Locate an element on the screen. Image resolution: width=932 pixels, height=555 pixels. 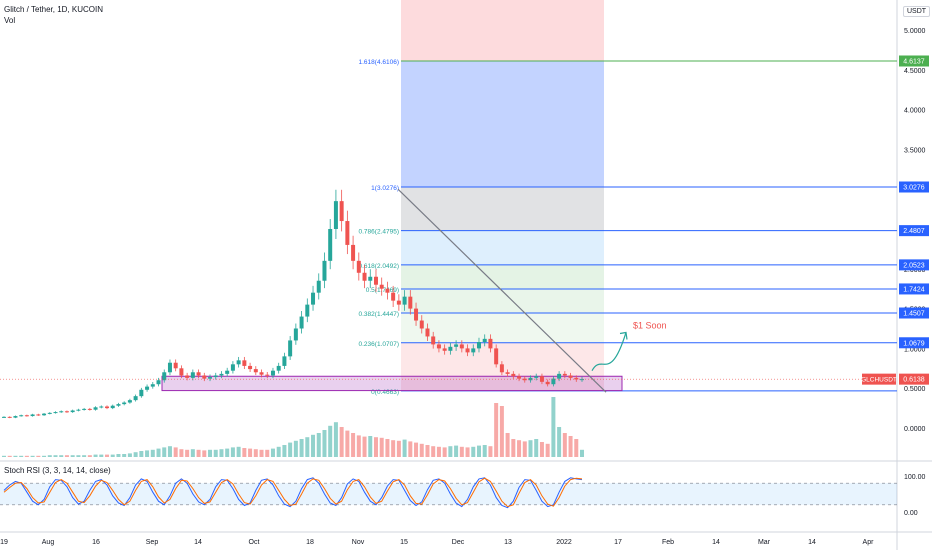
fib-axis-tag: 1.0679 is located at coordinates (914, 343).